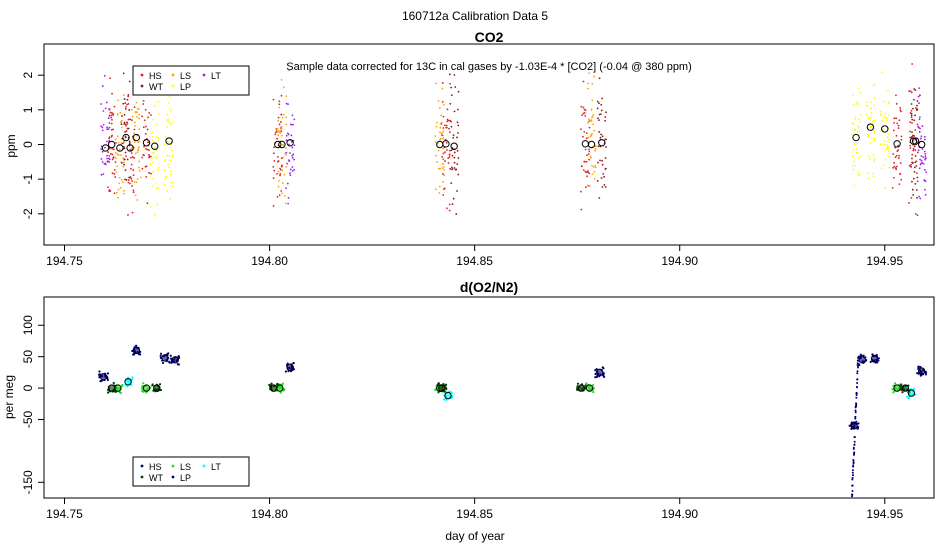  Describe the element at coordinates (169, 141) in the screenshot. I see `co2-mean-point-lp` at that location.